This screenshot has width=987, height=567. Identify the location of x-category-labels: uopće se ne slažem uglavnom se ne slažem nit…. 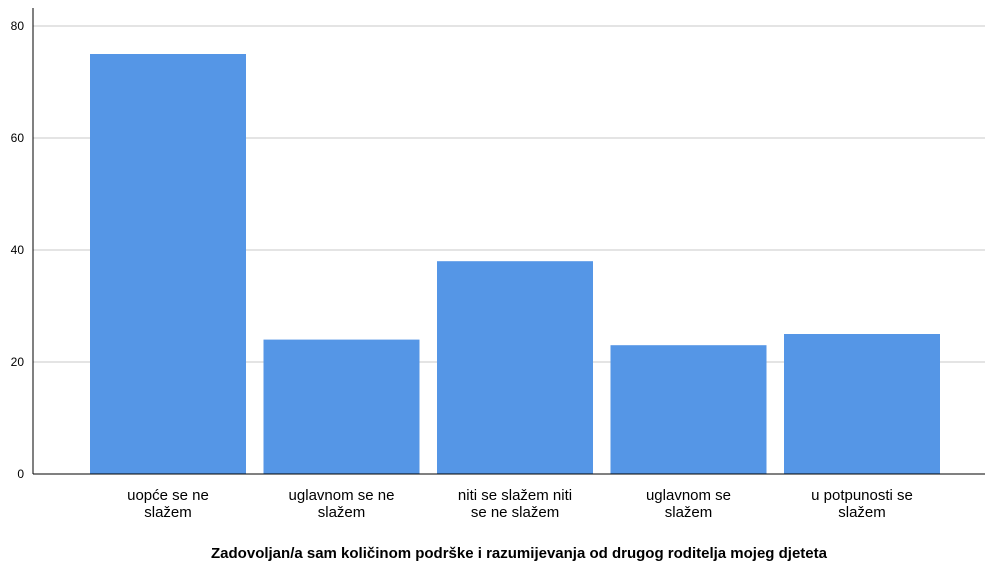
(520, 504).